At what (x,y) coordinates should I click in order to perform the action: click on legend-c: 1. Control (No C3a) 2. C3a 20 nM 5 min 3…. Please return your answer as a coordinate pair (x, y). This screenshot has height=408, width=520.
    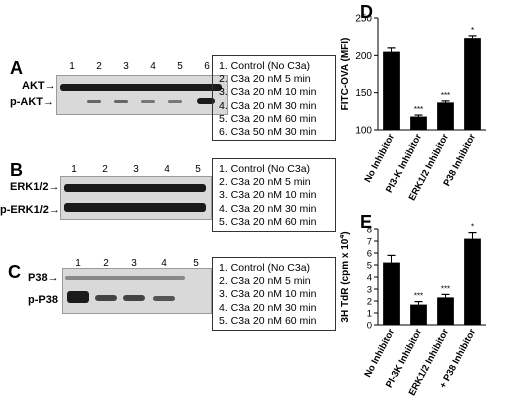
    Looking at the image, I should click on (274, 294).